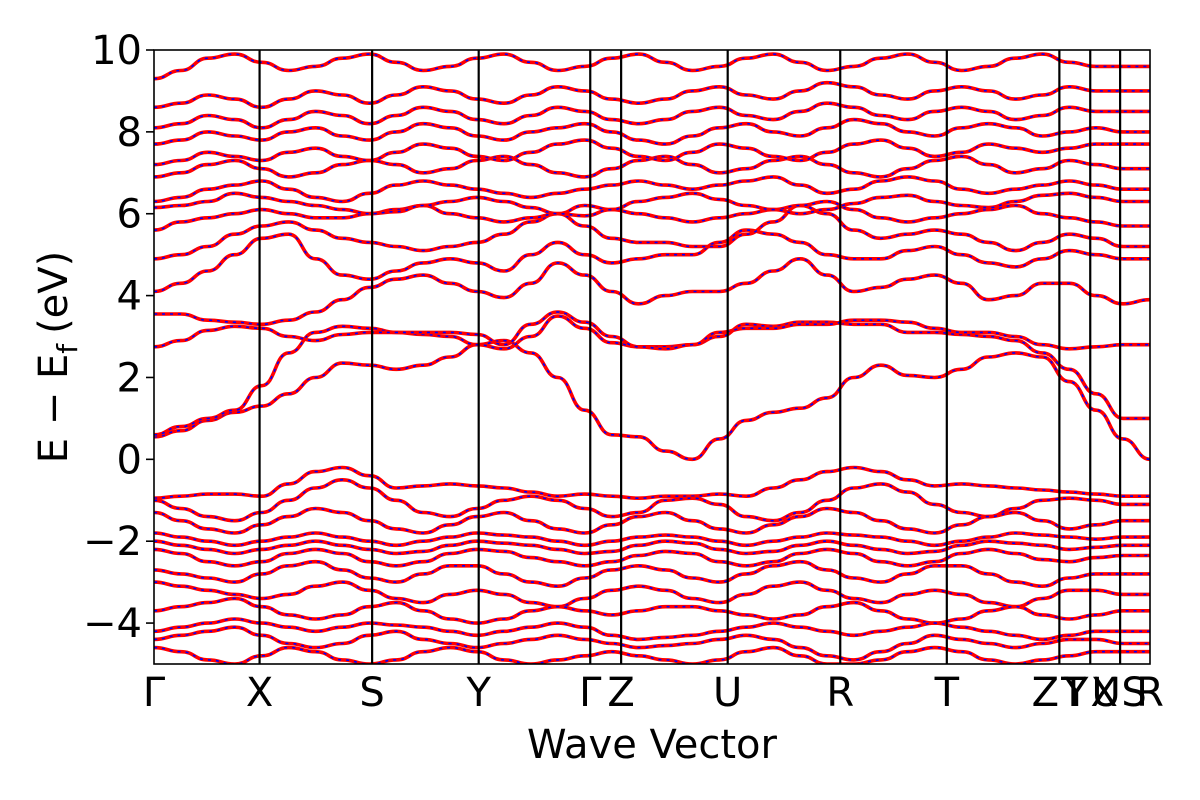  What do you see at coordinates (112, 542) in the screenshot?
I see `y-tick-label: −2` at bounding box center [112, 542].